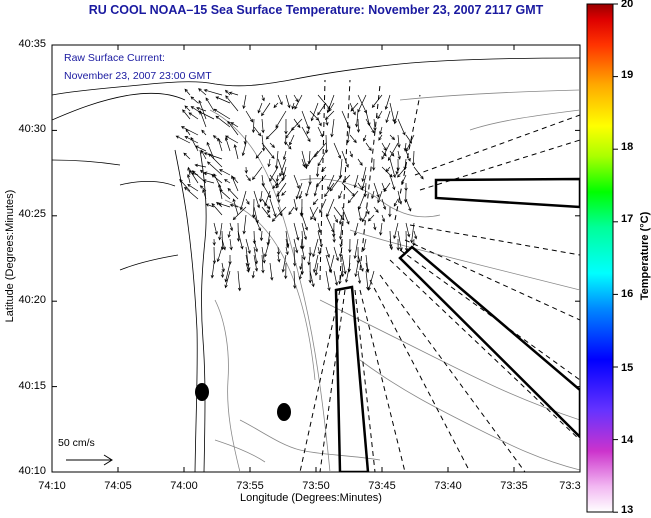  I want to click on colorbar-tick-label: 18, so click(627, 147).